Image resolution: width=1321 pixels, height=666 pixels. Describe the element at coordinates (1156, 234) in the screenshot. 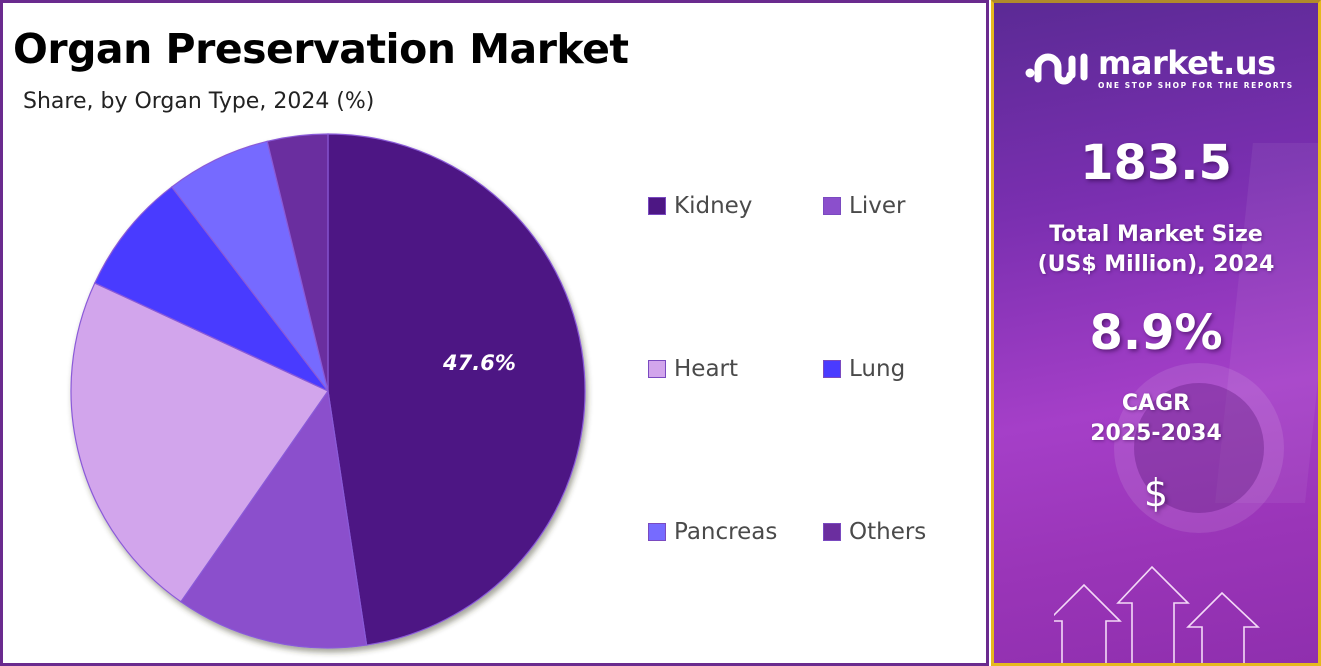

I see `market-size-label-line1: Total Market Size` at that location.